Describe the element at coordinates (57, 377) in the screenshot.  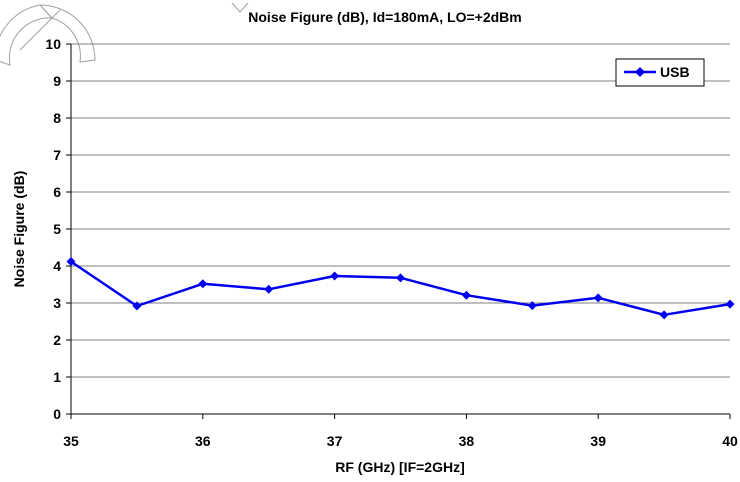
I see `y-tick-label: 1` at that location.